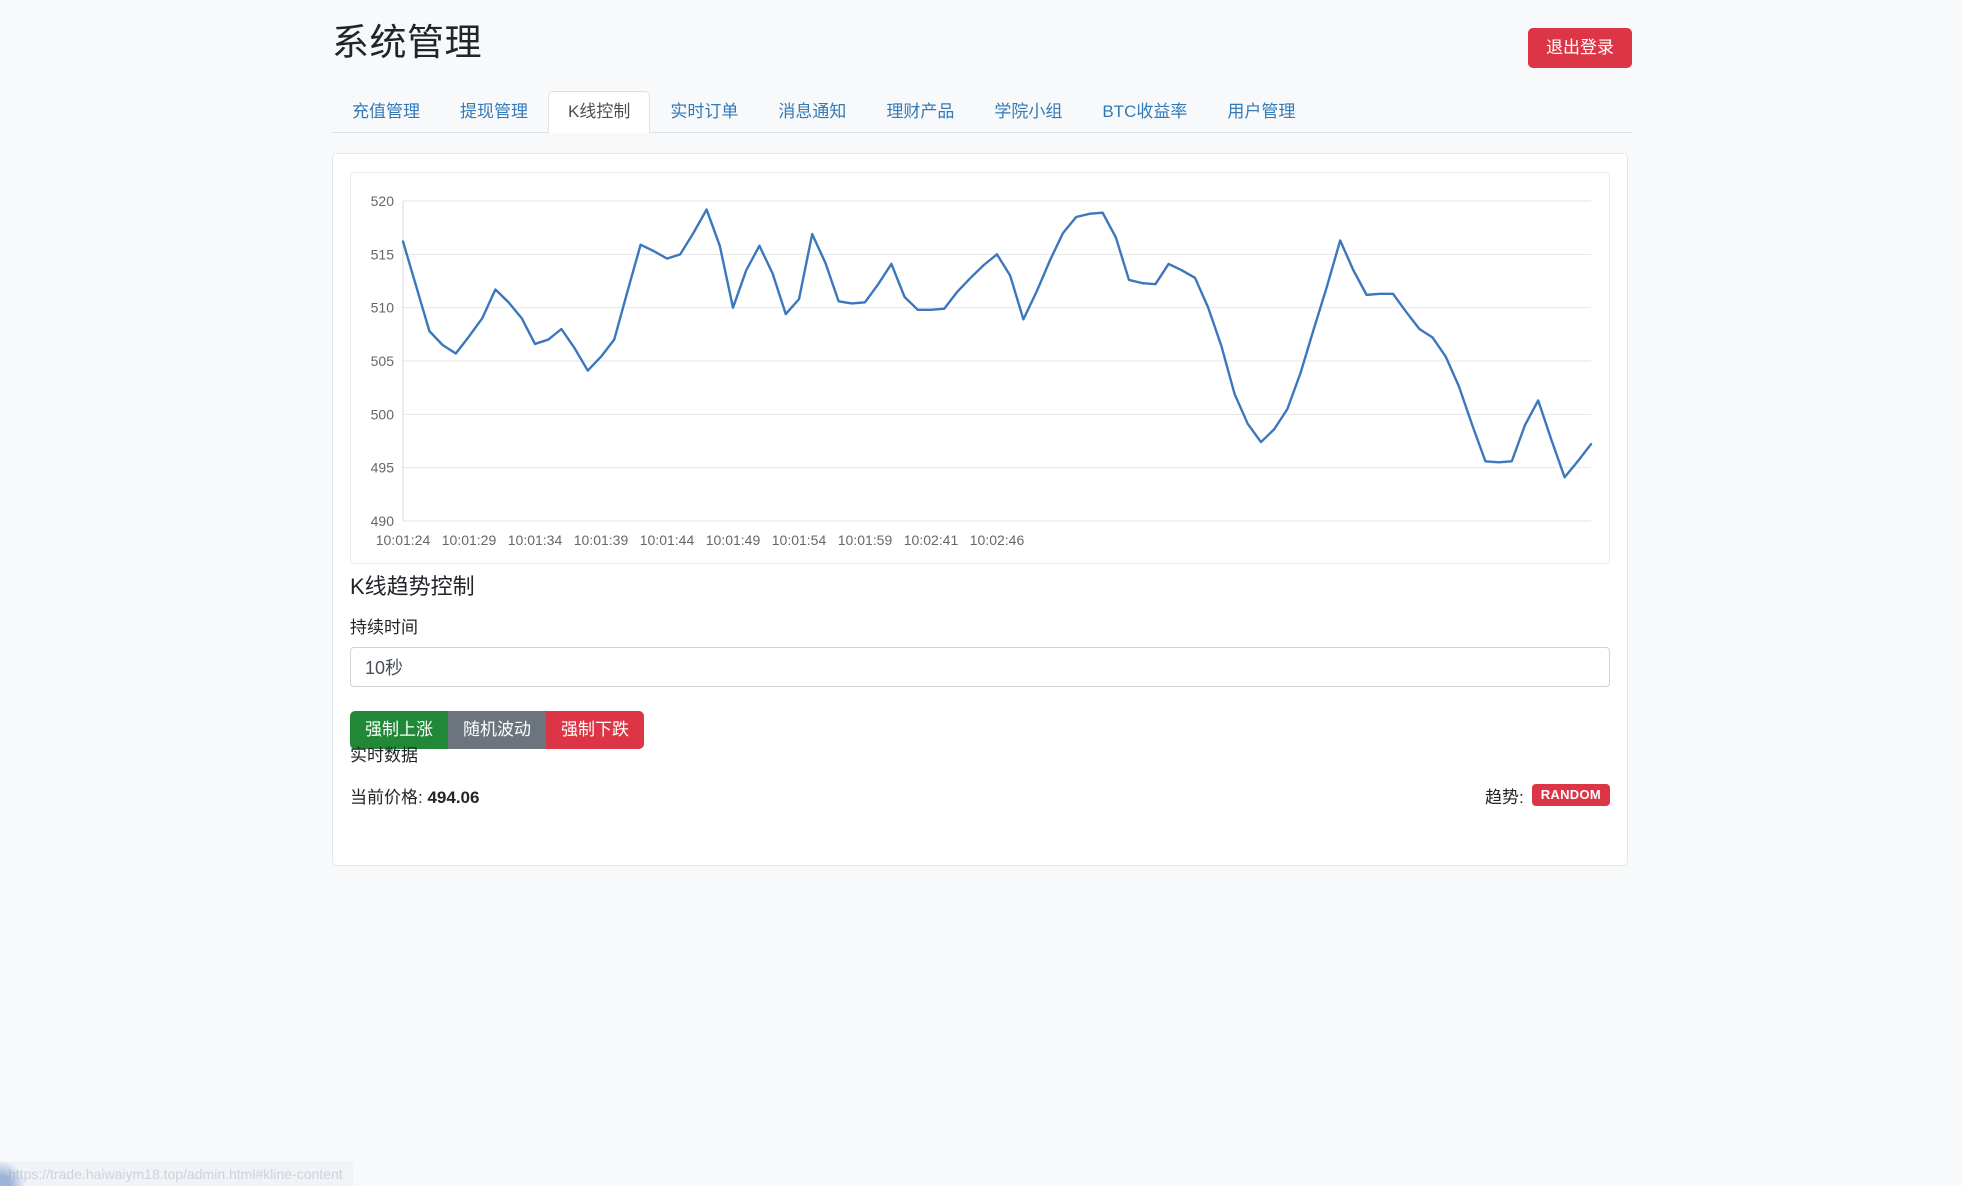 The width and height of the screenshot is (1962, 1186). What do you see at coordinates (383, 468) in the screenshot?
I see `y-axis-tick-label: 495` at bounding box center [383, 468].